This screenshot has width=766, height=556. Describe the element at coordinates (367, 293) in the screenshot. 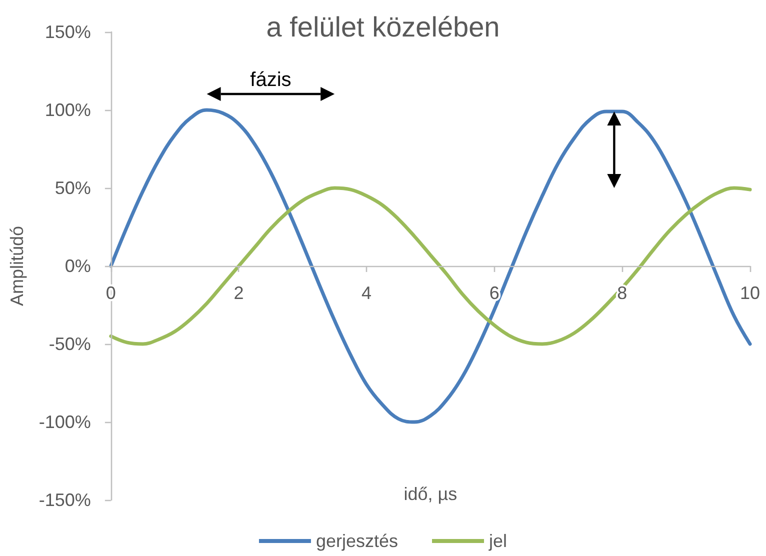

I see `x-tick-label: 4` at that location.